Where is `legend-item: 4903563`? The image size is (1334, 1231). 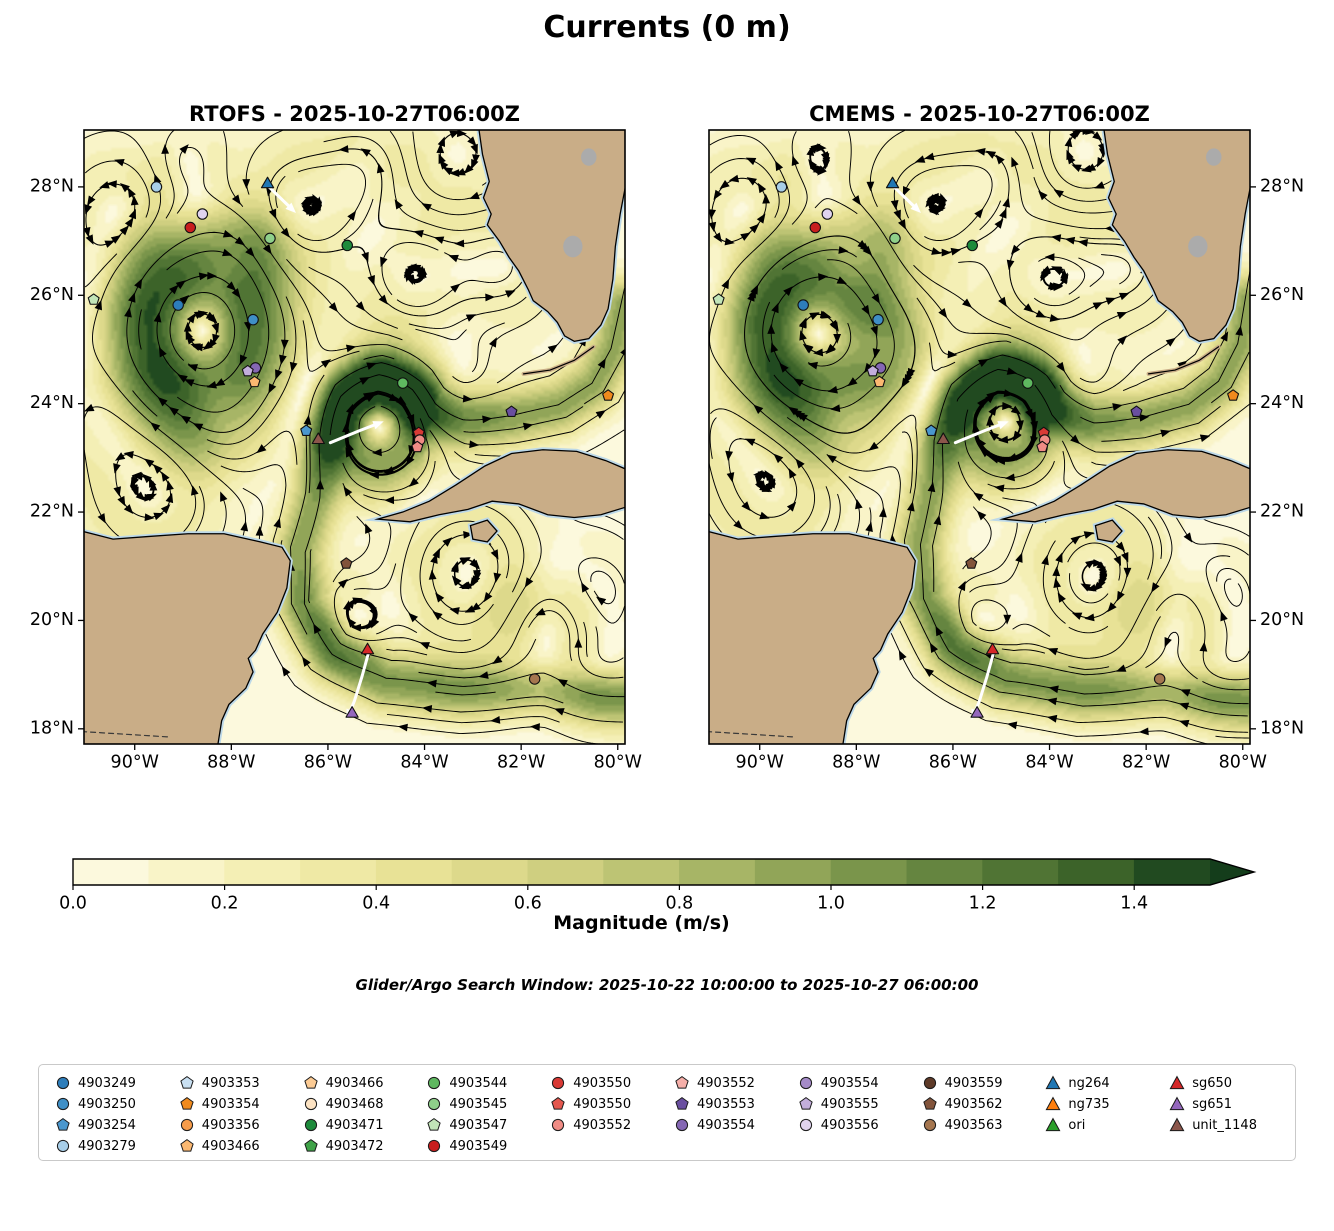 legend-item: 4903563 is located at coordinates (982, 1125).